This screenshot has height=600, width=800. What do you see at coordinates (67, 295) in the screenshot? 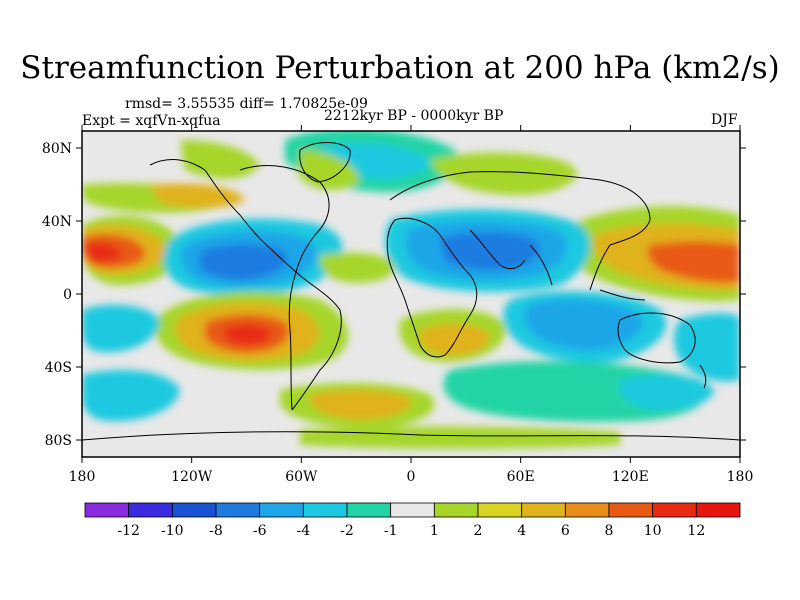
I see `lat-tick-label: 0` at bounding box center [67, 295].